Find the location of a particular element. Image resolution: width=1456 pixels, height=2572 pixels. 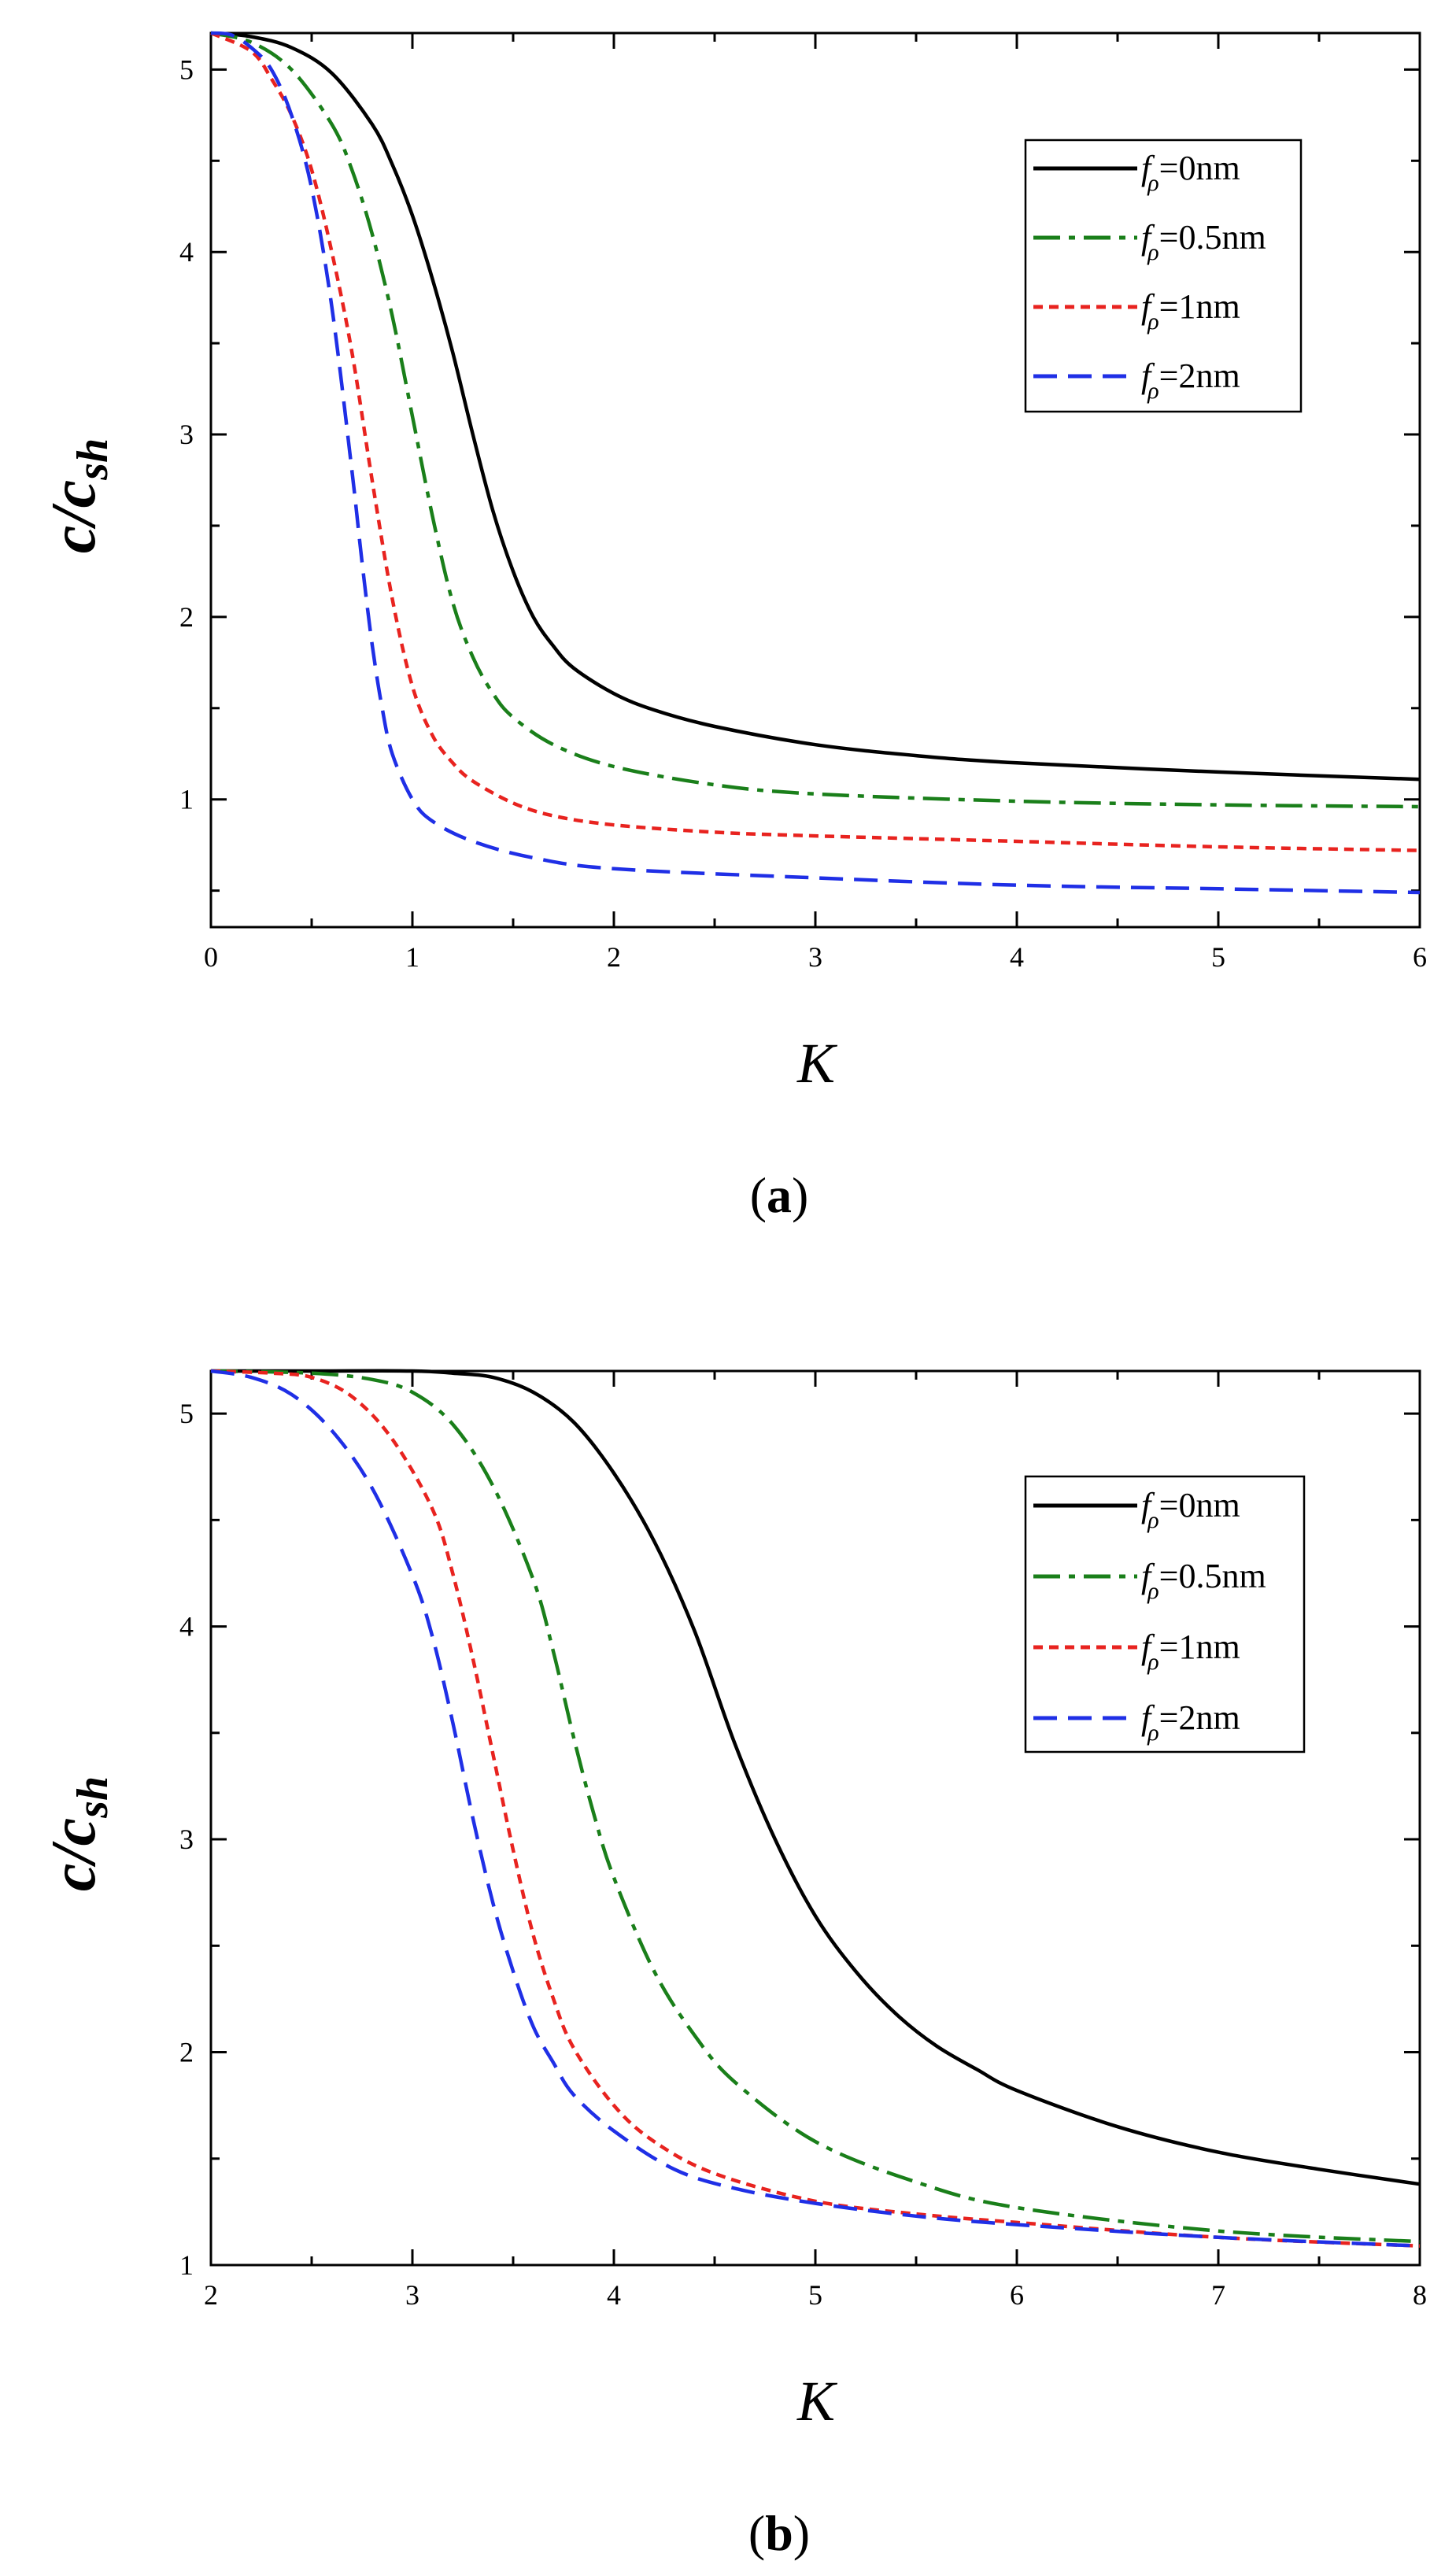

legend-entry-f2-a: fρ=2nm is located at coordinates (1190, 380).